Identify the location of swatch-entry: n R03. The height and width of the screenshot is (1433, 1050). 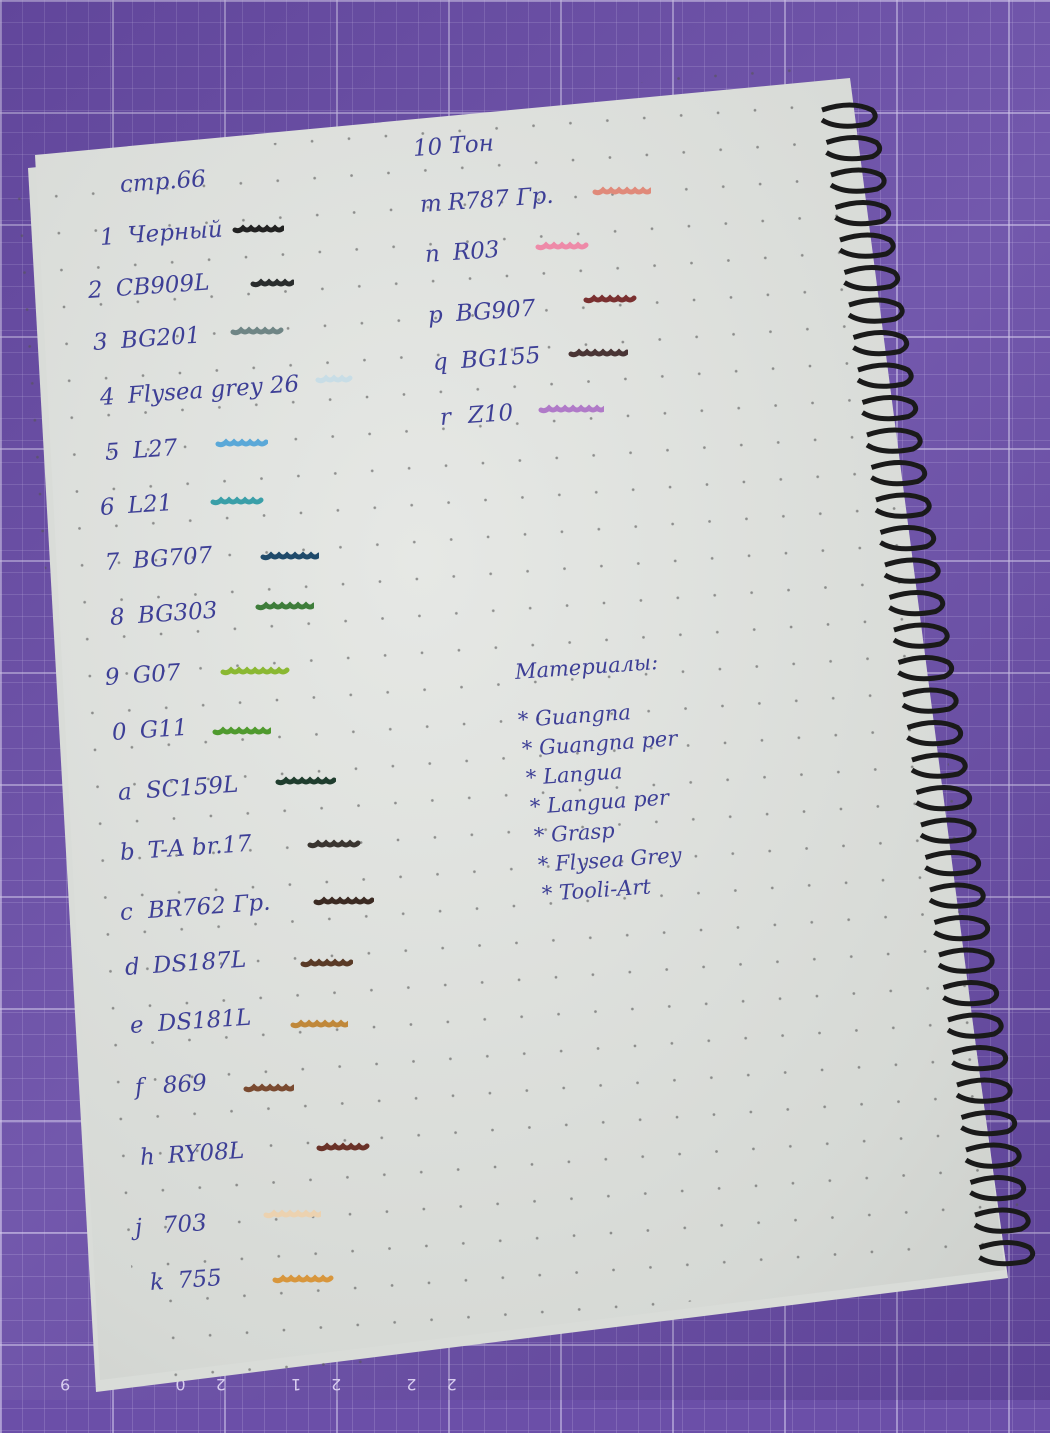
(462, 252).